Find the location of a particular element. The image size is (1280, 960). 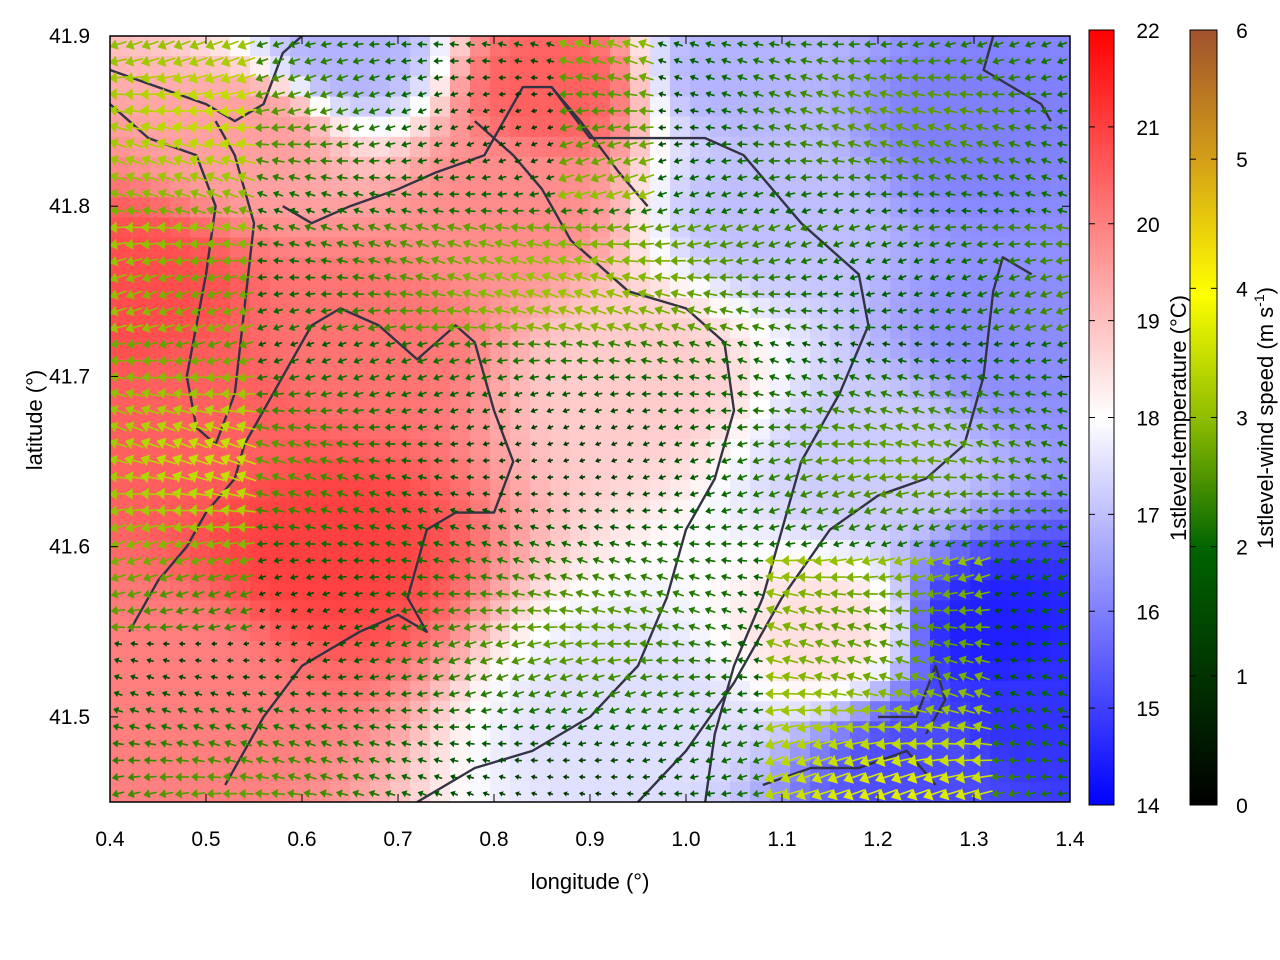

windspeed-colorbar-label: 1stlevel-wind speed (m s-1) is located at coordinates (1264, 418).